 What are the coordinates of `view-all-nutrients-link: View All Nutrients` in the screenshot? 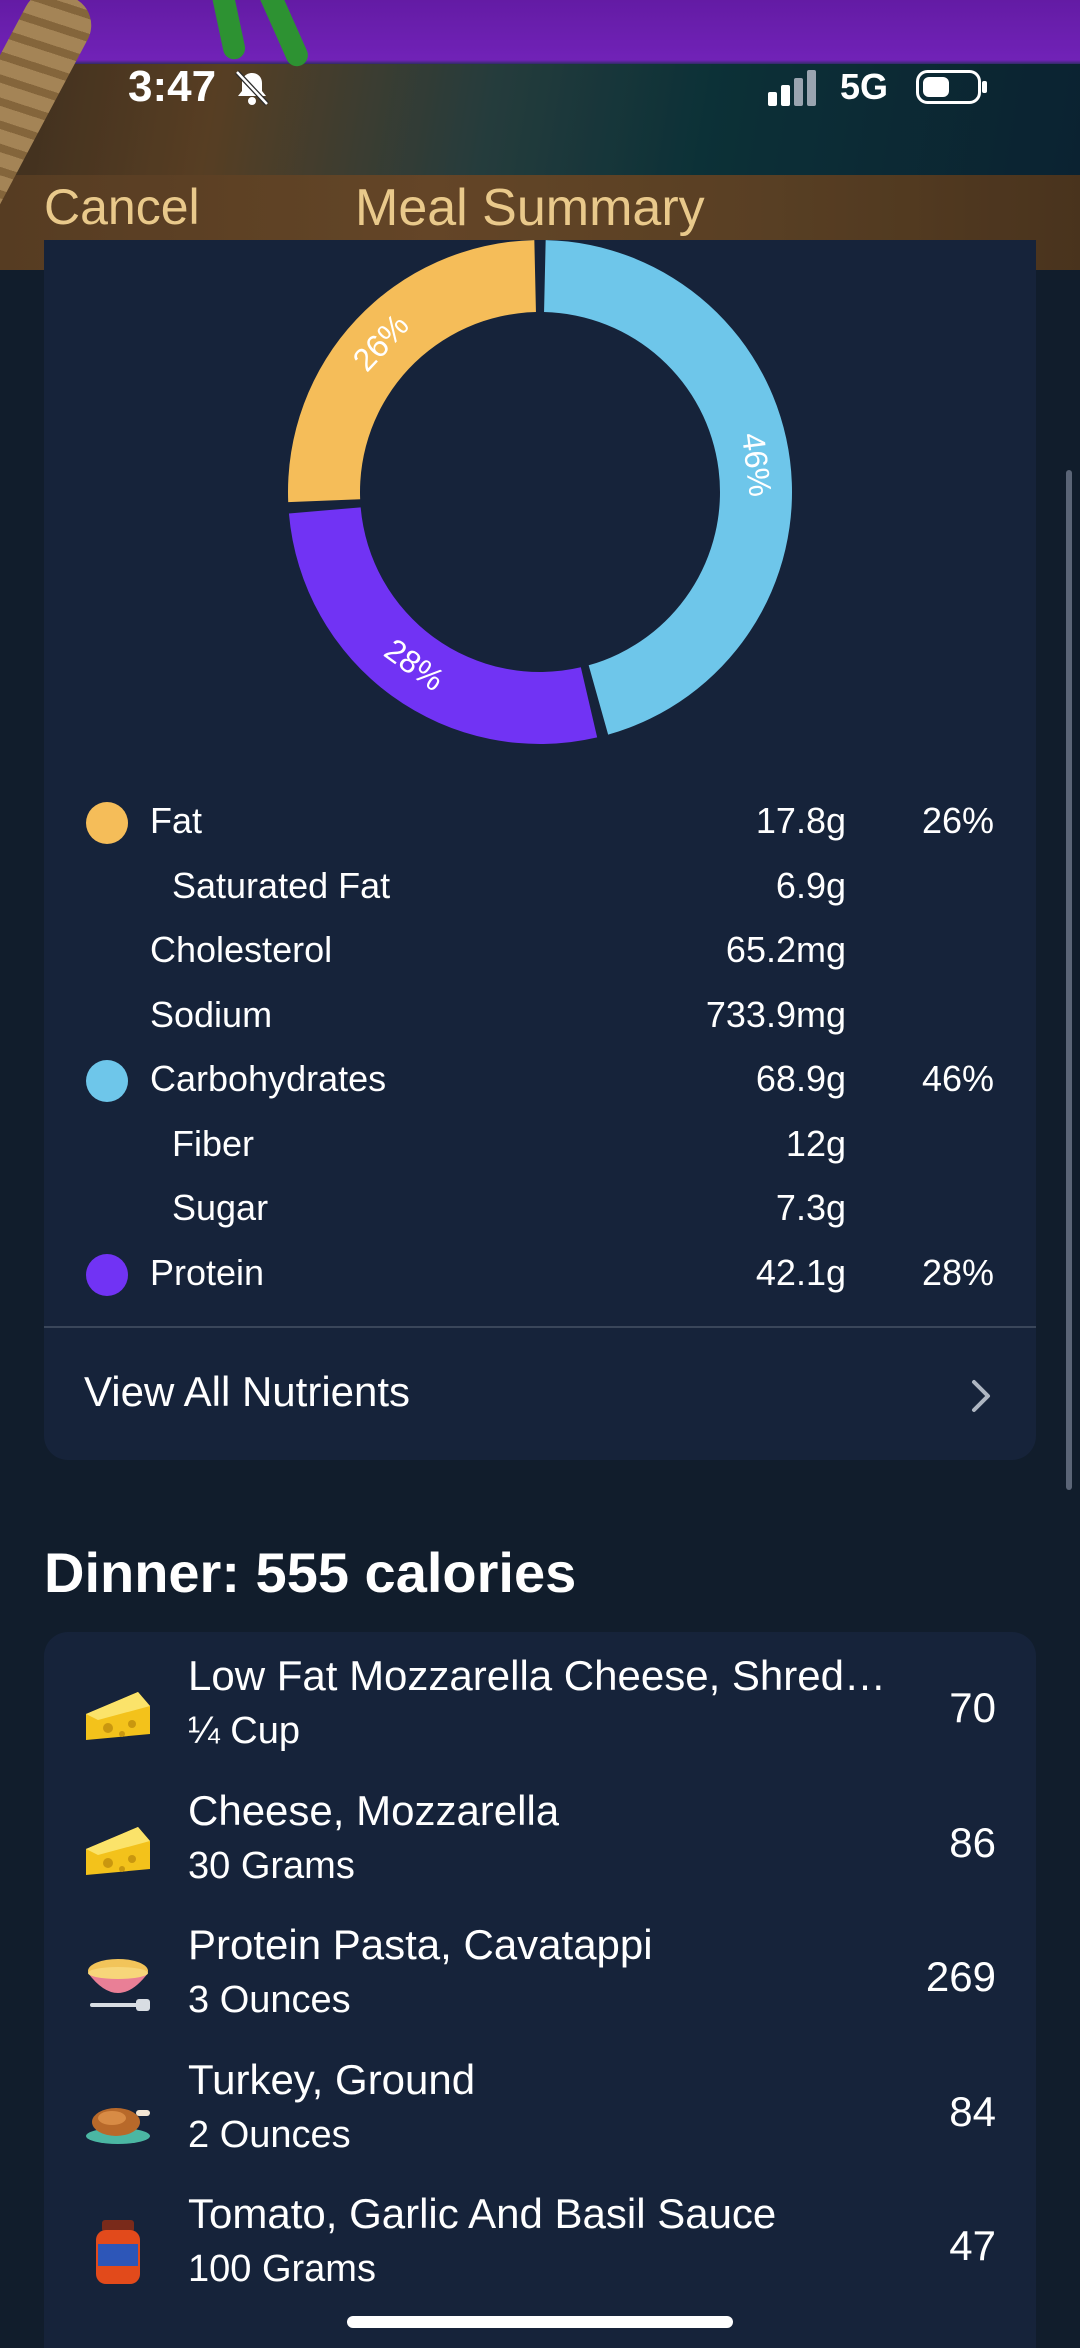 It's located at (247, 1391).